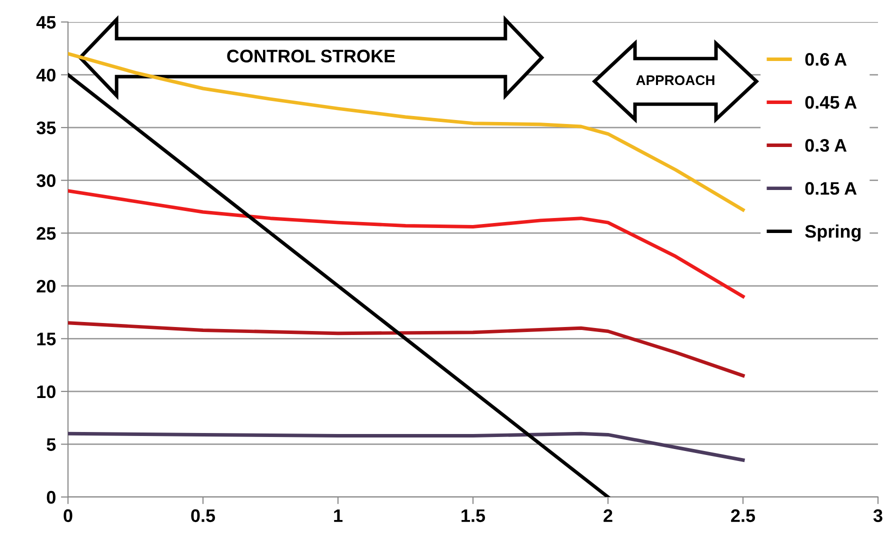 This screenshot has width=894, height=543. Describe the element at coordinates (675, 80) in the screenshot. I see `annotation: APPROACH` at that location.